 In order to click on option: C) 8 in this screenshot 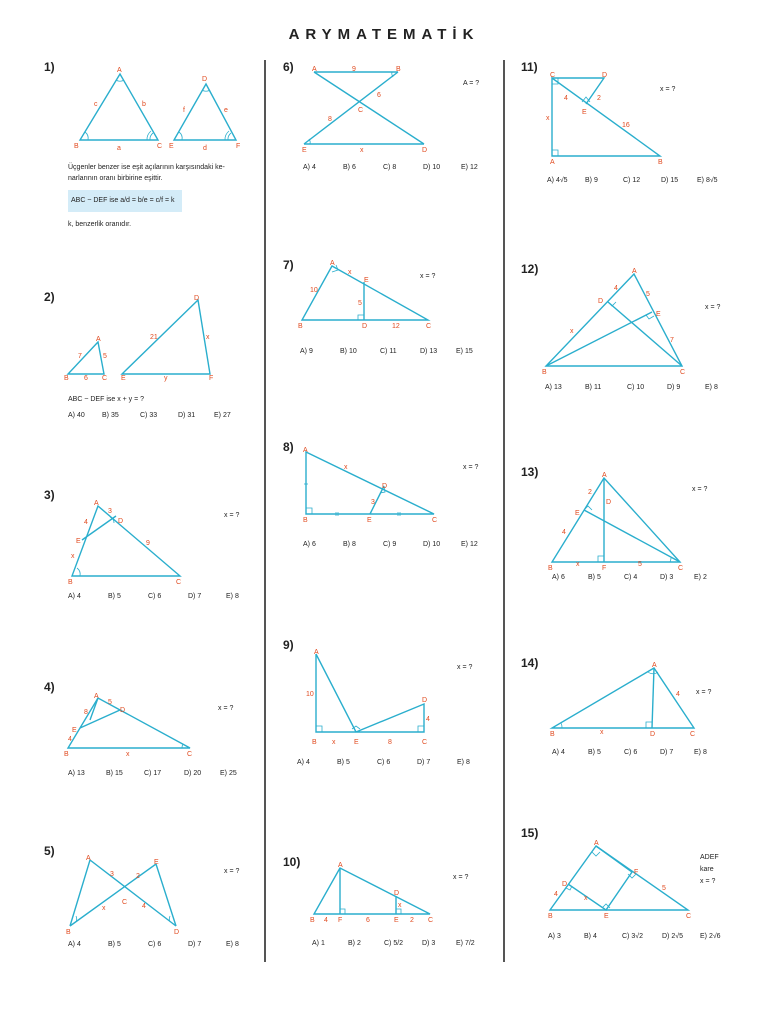, I will do `click(390, 167)`.